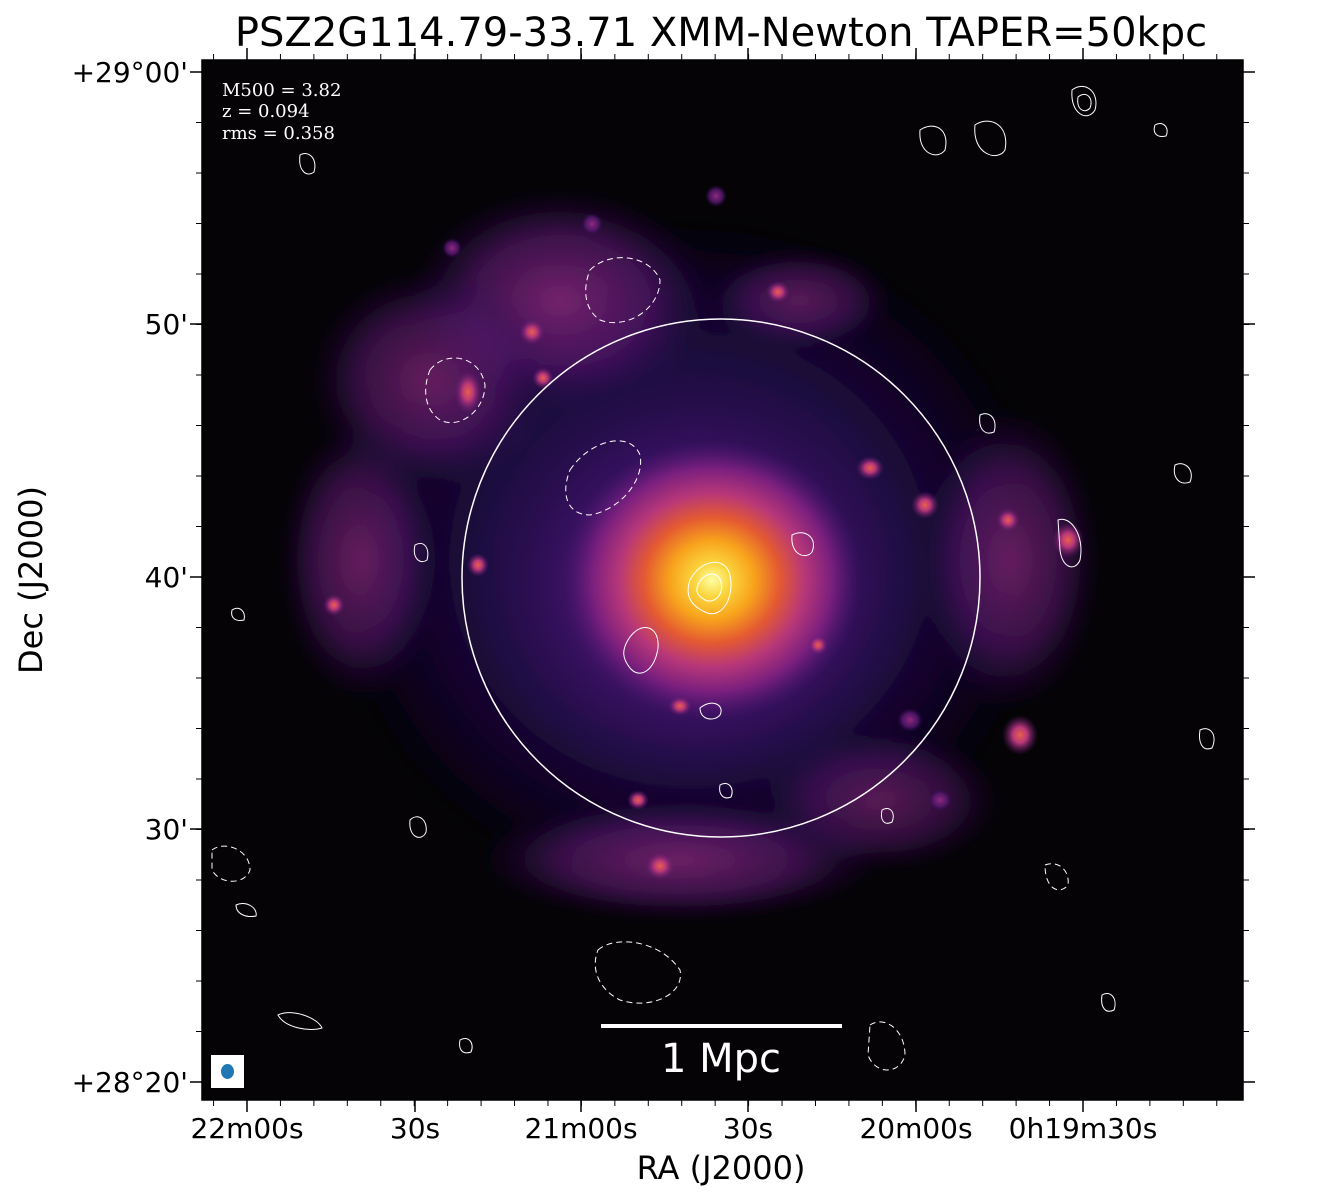 The width and height of the screenshot is (1321, 1200). What do you see at coordinates (278, 133) in the screenshot?
I see `rms-annotation: rms = 0.358` at bounding box center [278, 133].